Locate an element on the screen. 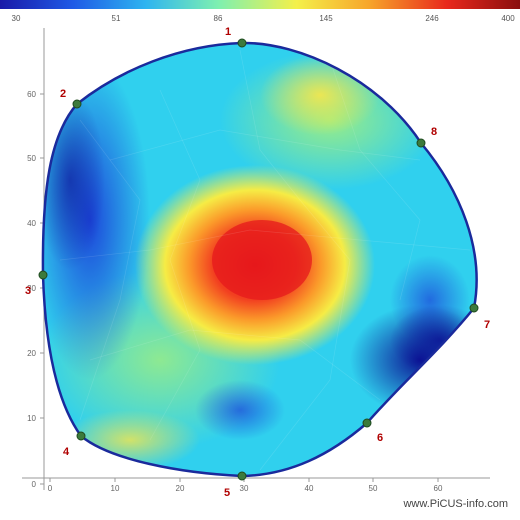 This screenshot has height=520, width=520. colorbar-label: 145 is located at coordinates (326, 18).